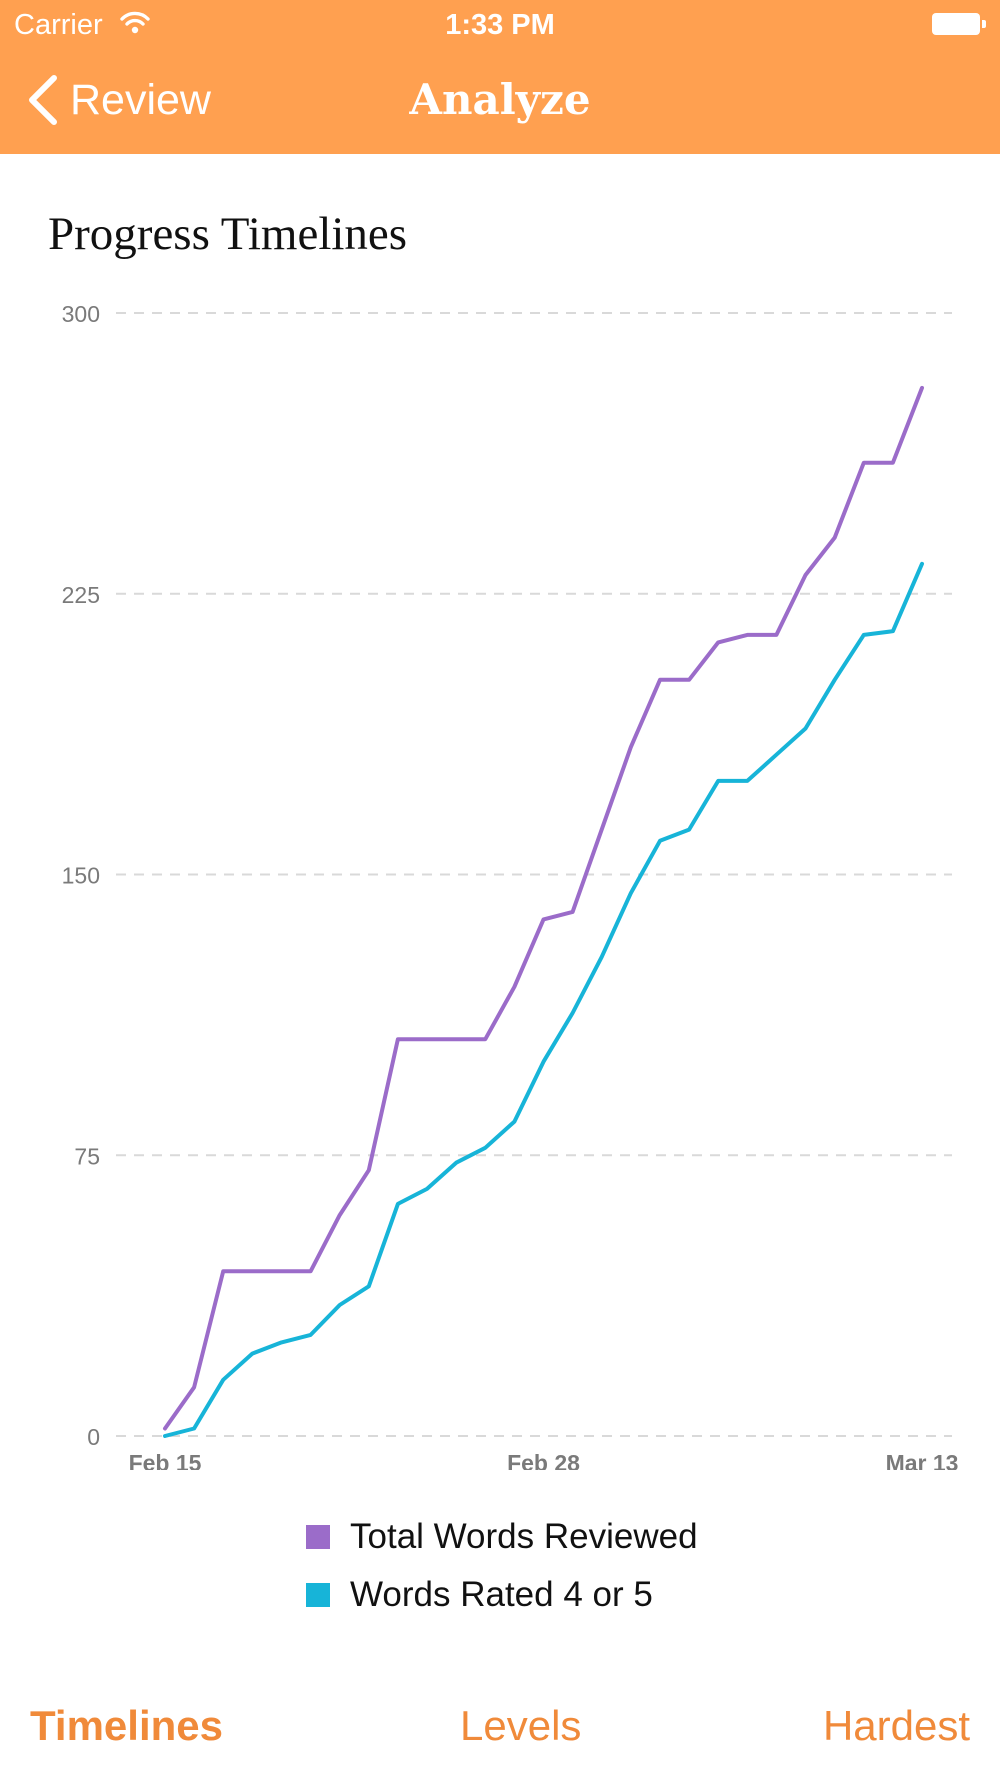 The width and height of the screenshot is (1000, 1778). I want to click on chevron-left-icon, so click(43, 100).